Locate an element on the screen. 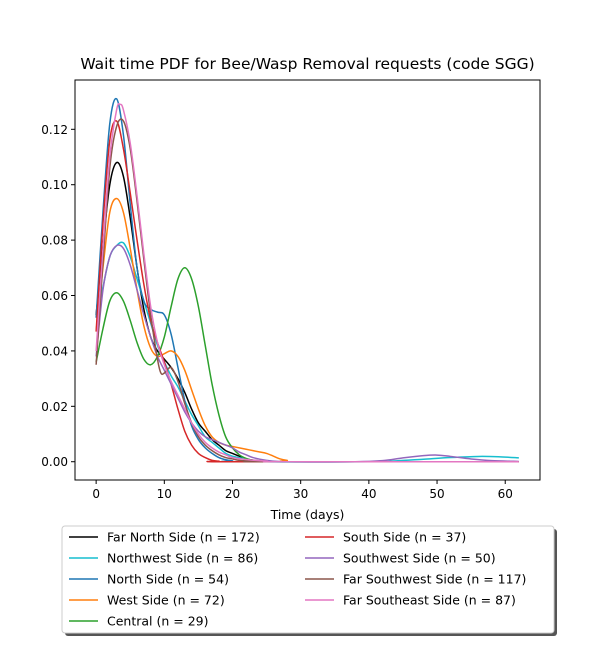  y-axis-ticks: 0.00 0.02 0.04 0.06 0.08 0.10 0.12 is located at coordinates (58, 296).